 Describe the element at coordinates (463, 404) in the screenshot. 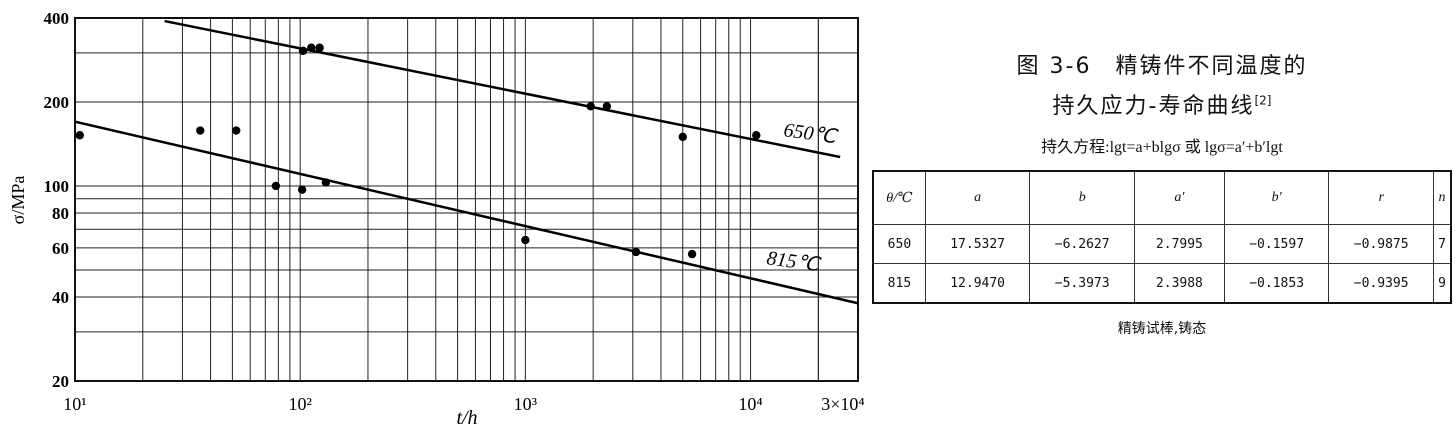

I see `x-tick-labels: 10¹ 10² 10³ 10⁴ 3×10⁴` at that location.